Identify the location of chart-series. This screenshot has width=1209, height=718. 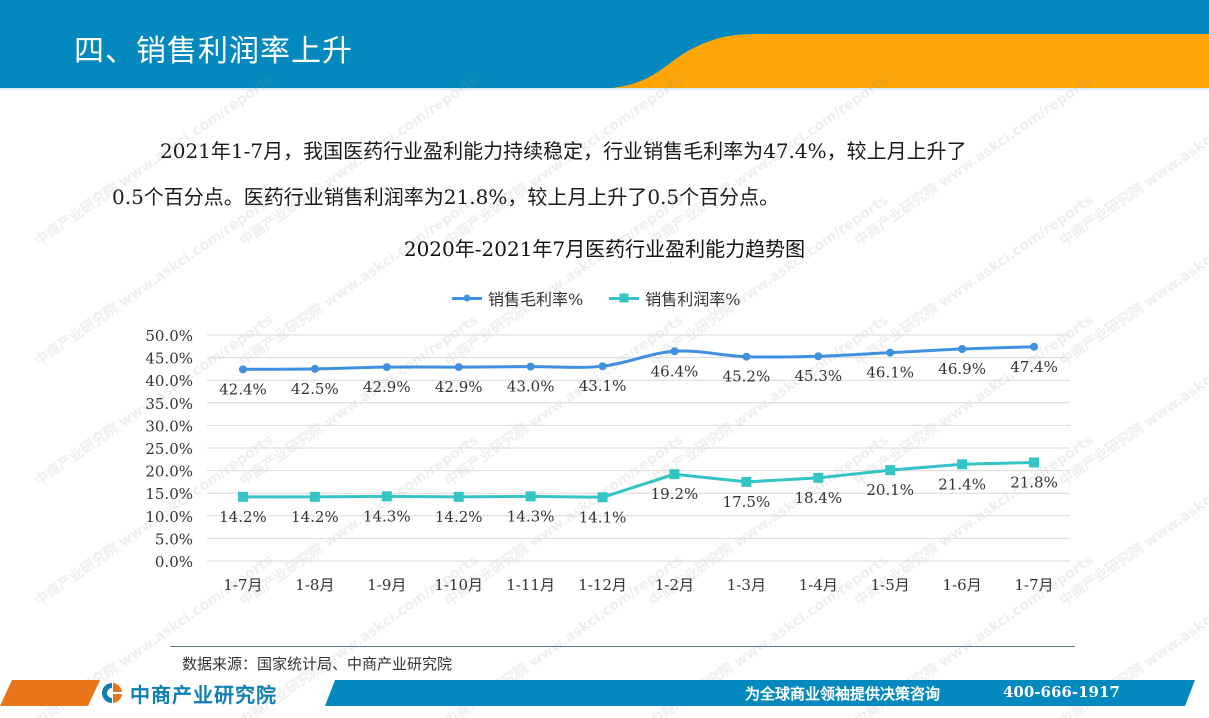
(638, 422).